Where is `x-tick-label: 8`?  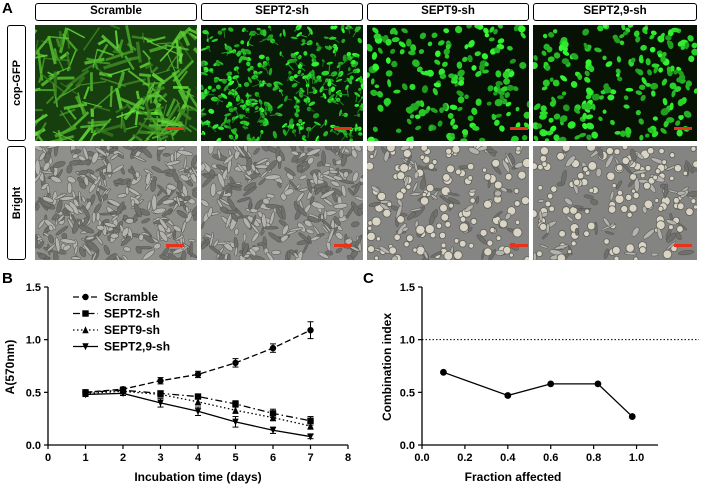
x-tick-label: 8 is located at coordinates (348, 458).